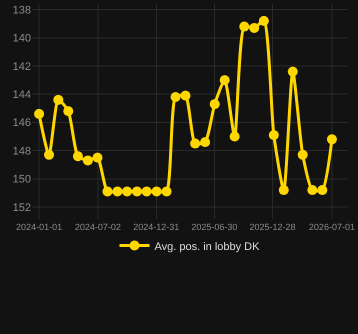 Image resolution: width=358 pixels, height=334 pixels. Describe the element at coordinates (273, 227) in the screenshot. I see `x-tick-label: 2025-12-28` at that location.